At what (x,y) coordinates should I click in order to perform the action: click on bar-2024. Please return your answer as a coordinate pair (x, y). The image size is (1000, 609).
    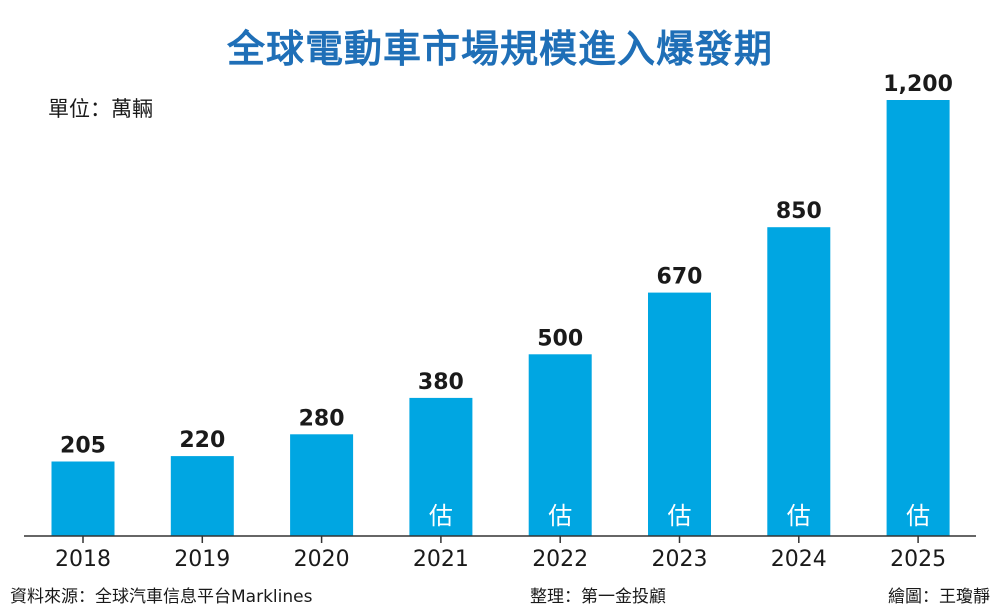
    Looking at the image, I should click on (799, 381).